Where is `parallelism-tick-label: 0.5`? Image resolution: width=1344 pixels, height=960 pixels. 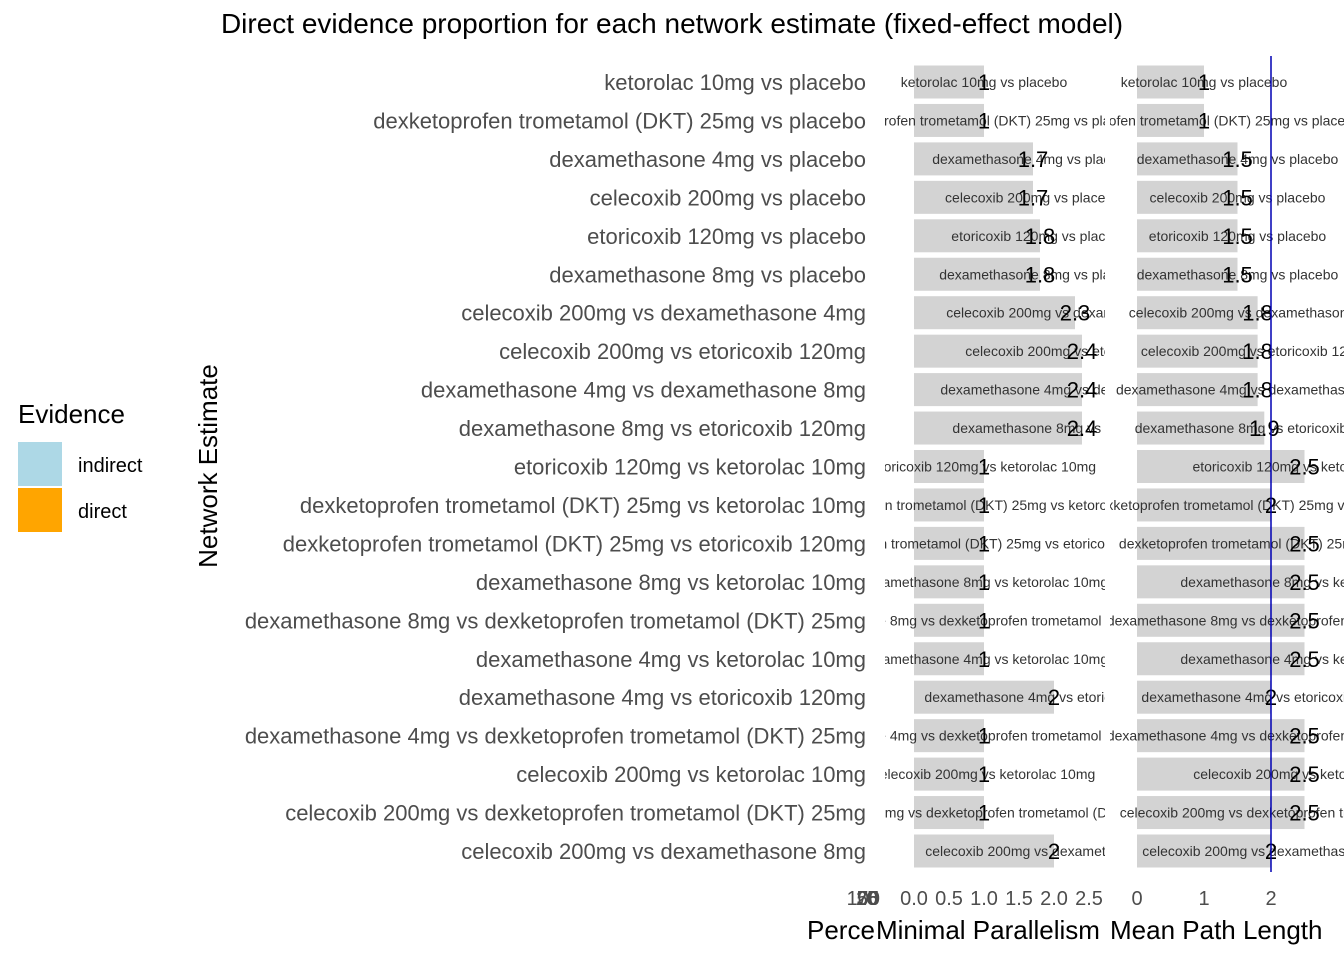
parallelism-tick-label: 0.5 is located at coordinates (949, 899).